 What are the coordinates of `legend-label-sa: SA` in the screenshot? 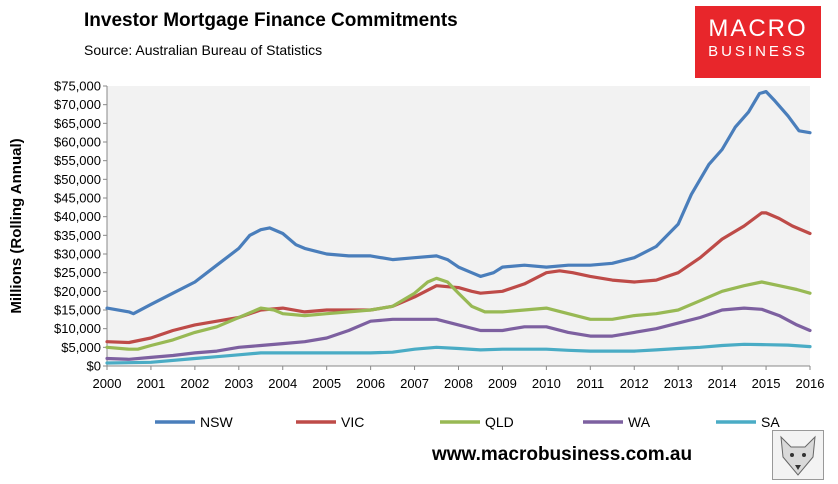 It's located at (770, 422).